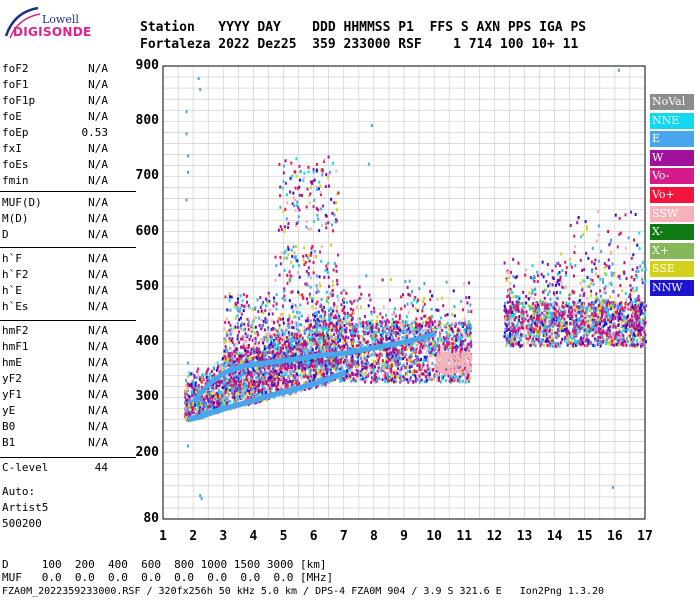 This screenshot has width=700, height=600. What do you see at coordinates (12, 258) in the screenshot?
I see `parameter-name: h`F` at bounding box center [12, 258].